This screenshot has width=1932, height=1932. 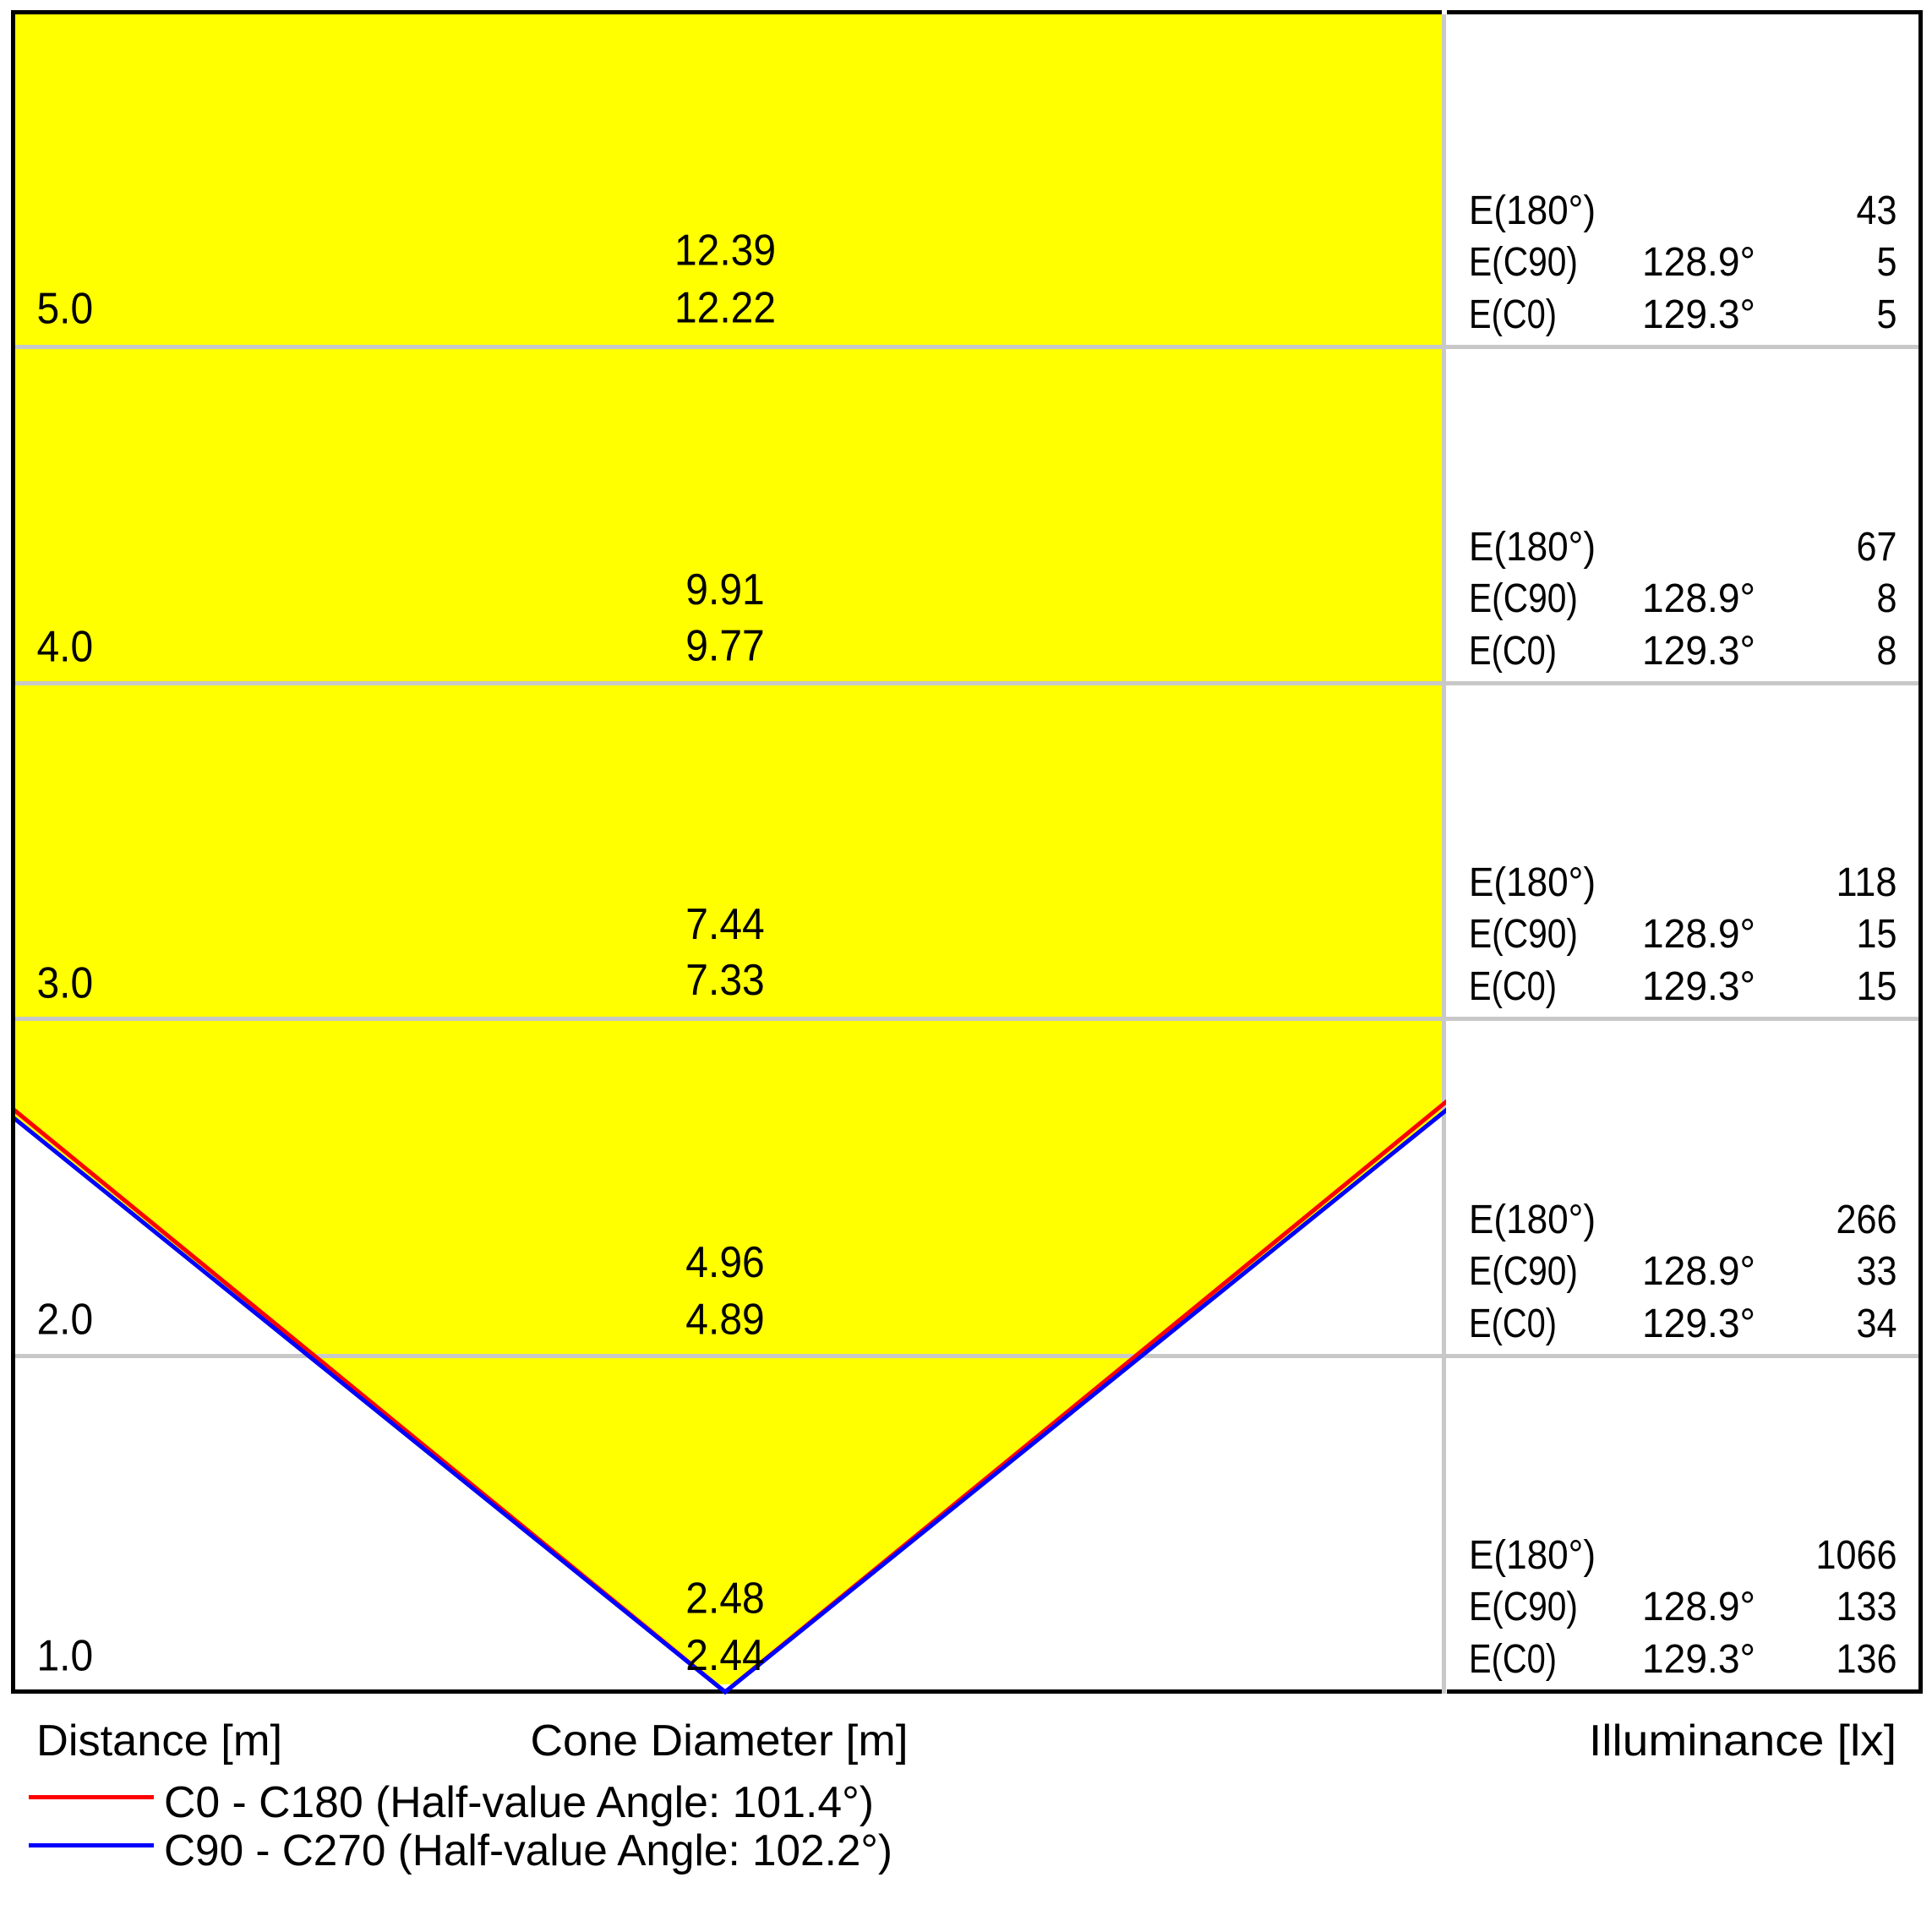 I want to click on svg-text: 4.96, so click(x=724, y=1262).